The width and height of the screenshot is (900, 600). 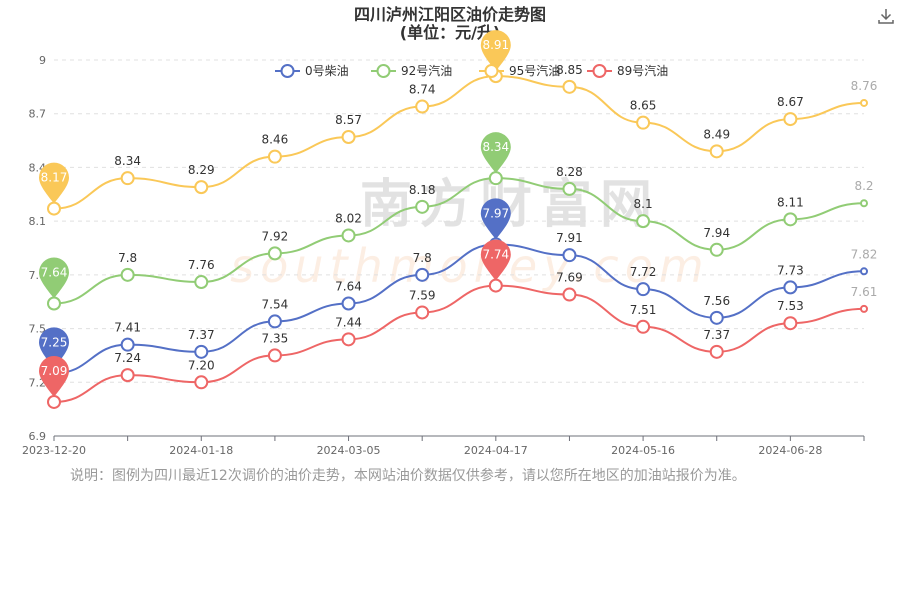 I want to click on pin-label: 7.09, so click(x=54, y=371).